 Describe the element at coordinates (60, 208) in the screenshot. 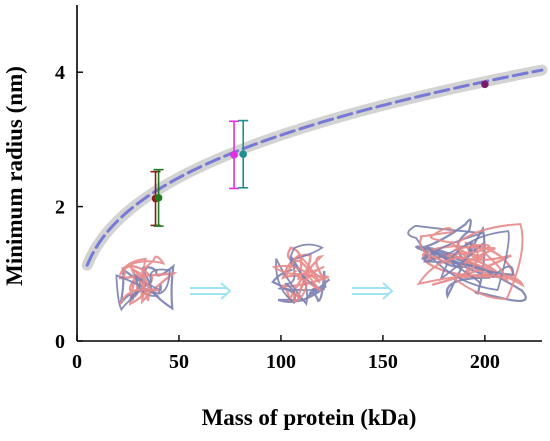

I see `y-tick-label: 2` at that location.